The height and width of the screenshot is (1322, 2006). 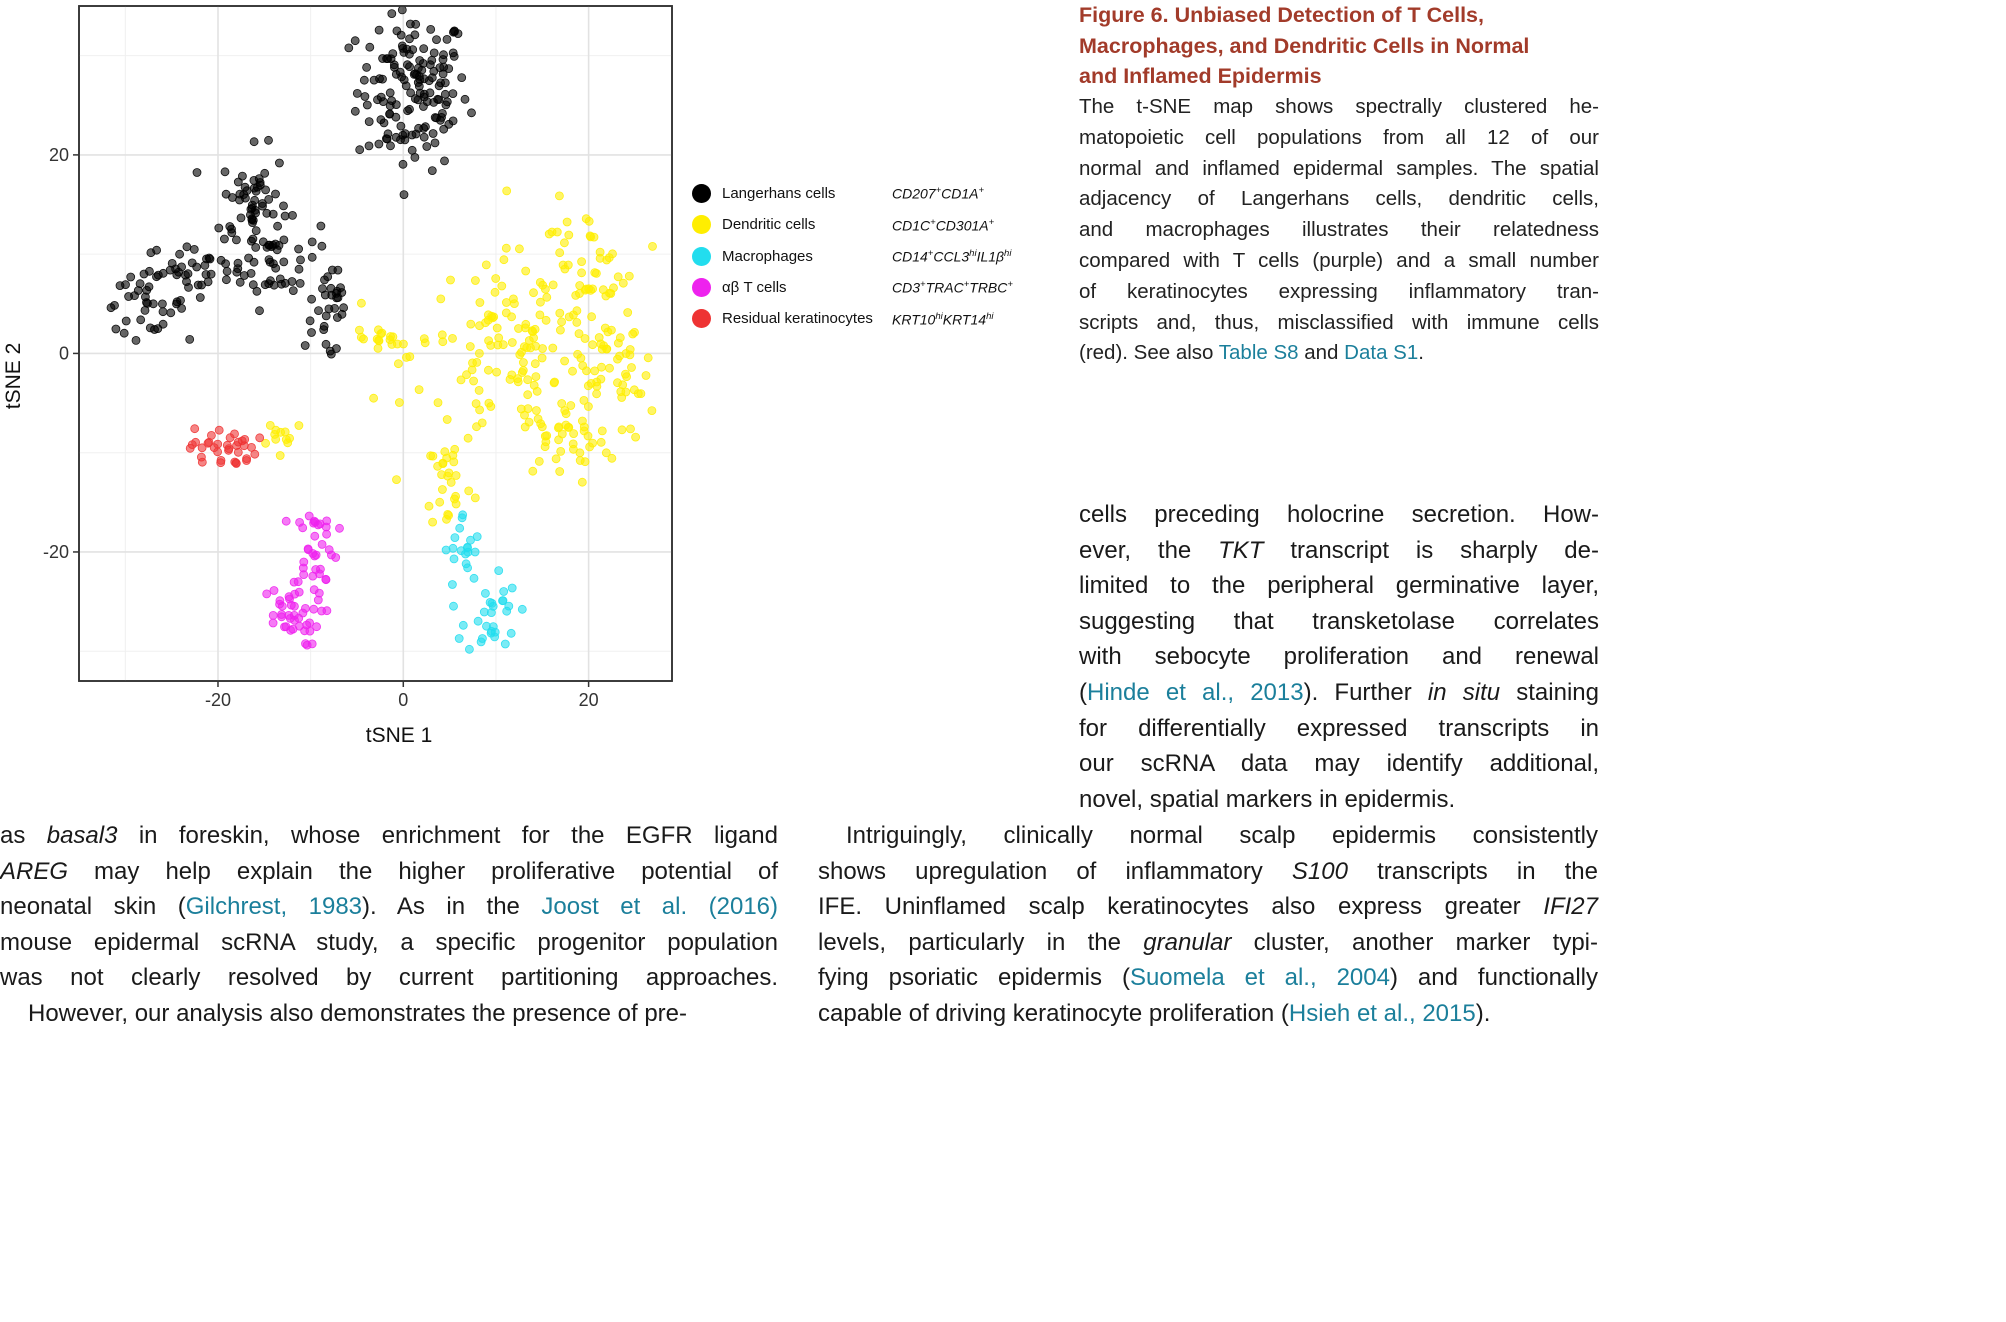 What do you see at coordinates (1381, 353) in the screenshot?
I see `citation-link: Data S1` at bounding box center [1381, 353].